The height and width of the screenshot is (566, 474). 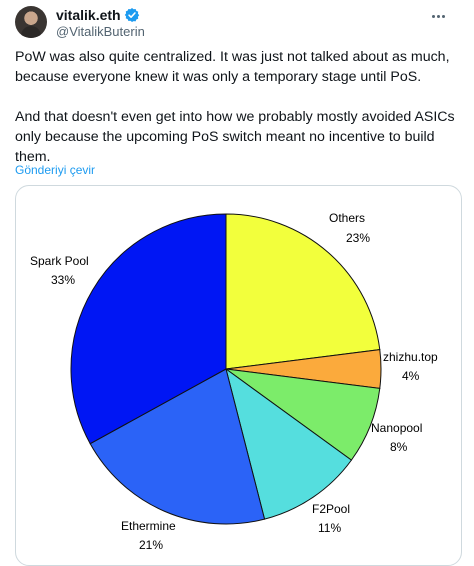 I want to click on pie-slice-percent-label: 11%, so click(x=329, y=528).